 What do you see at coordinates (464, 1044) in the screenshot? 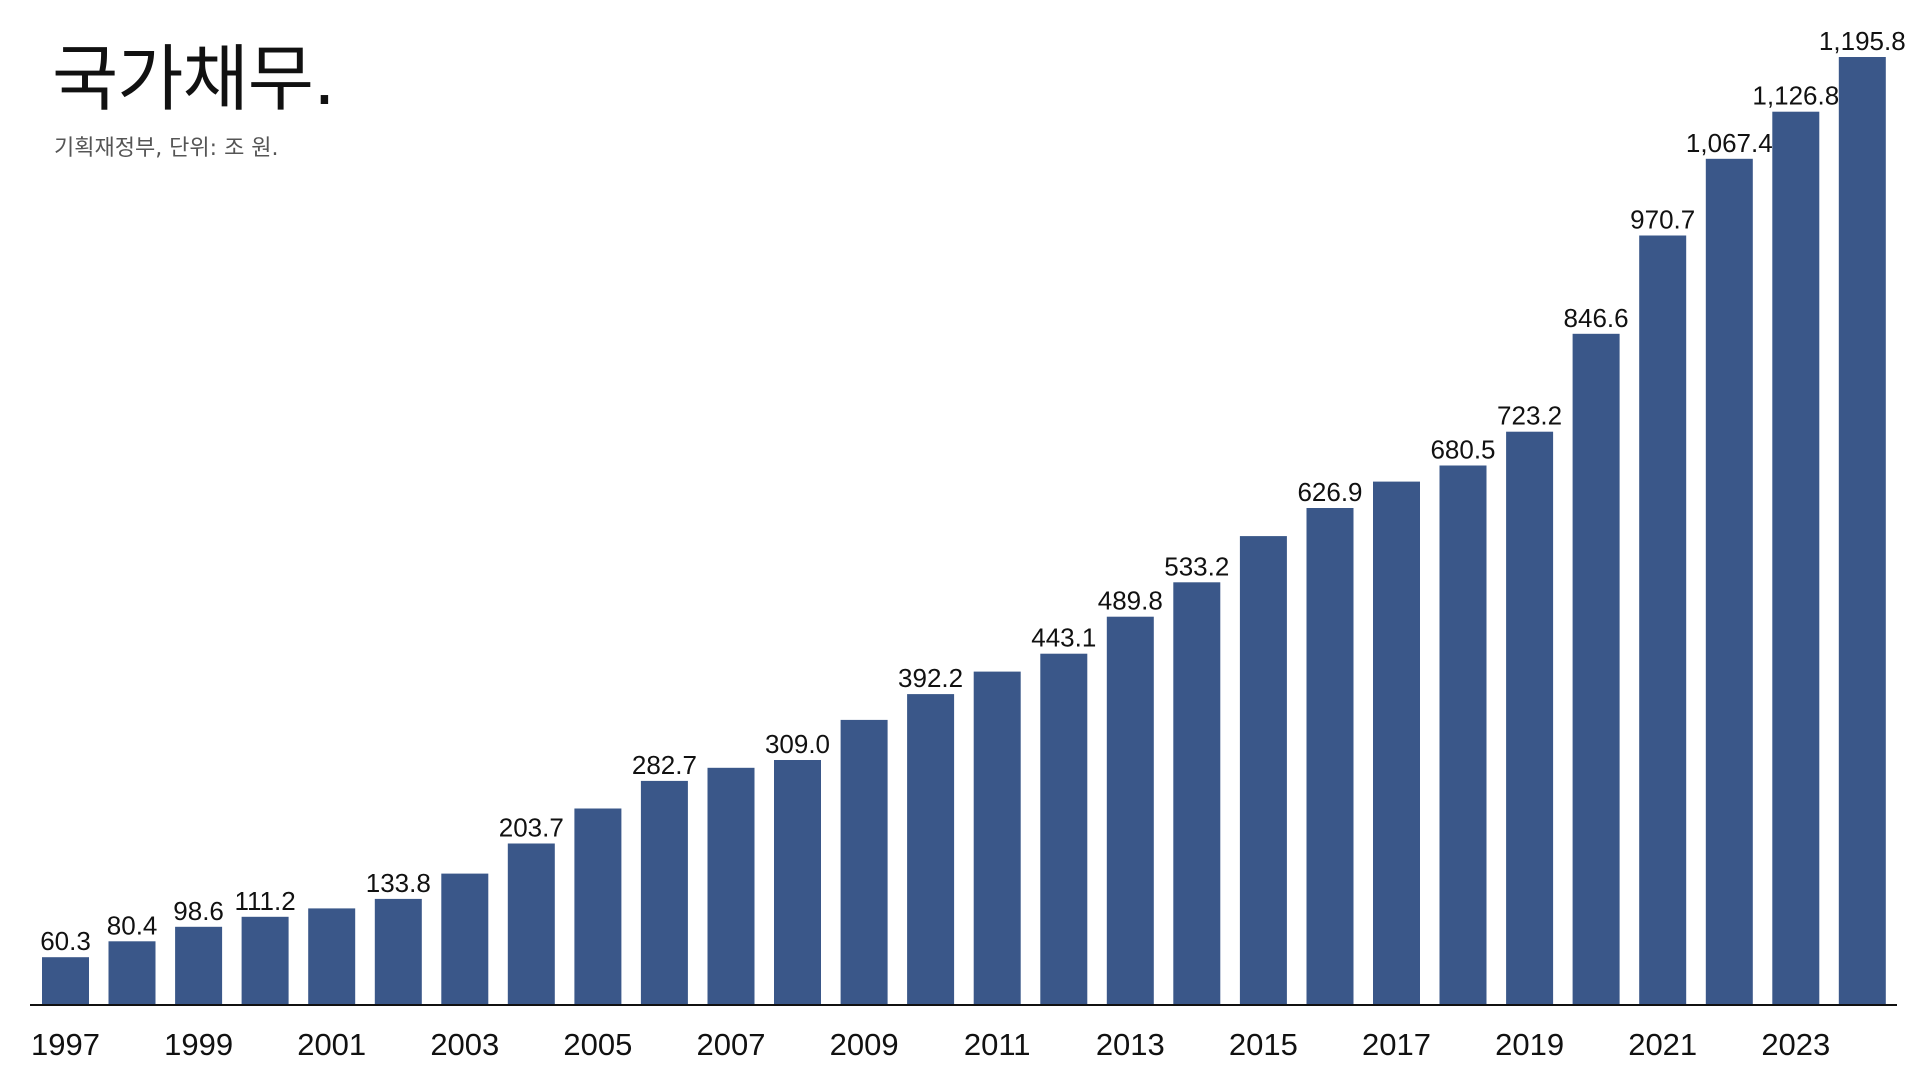
I see `x-tick-label-2003: 2003` at bounding box center [464, 1044].